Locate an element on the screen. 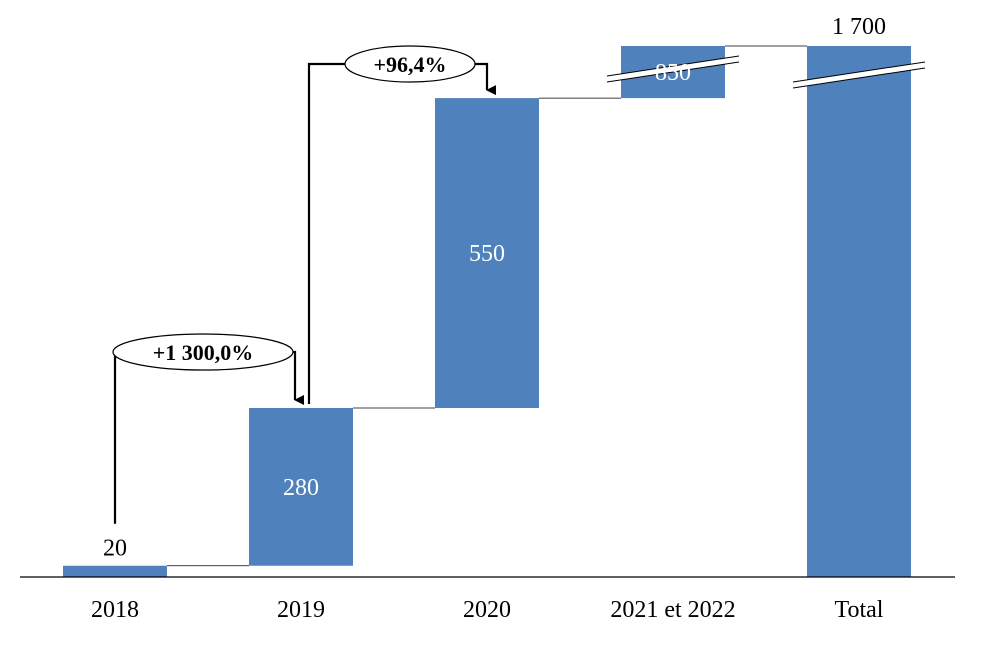  growth-label: +96,4% is located at coordinates (409, 64).